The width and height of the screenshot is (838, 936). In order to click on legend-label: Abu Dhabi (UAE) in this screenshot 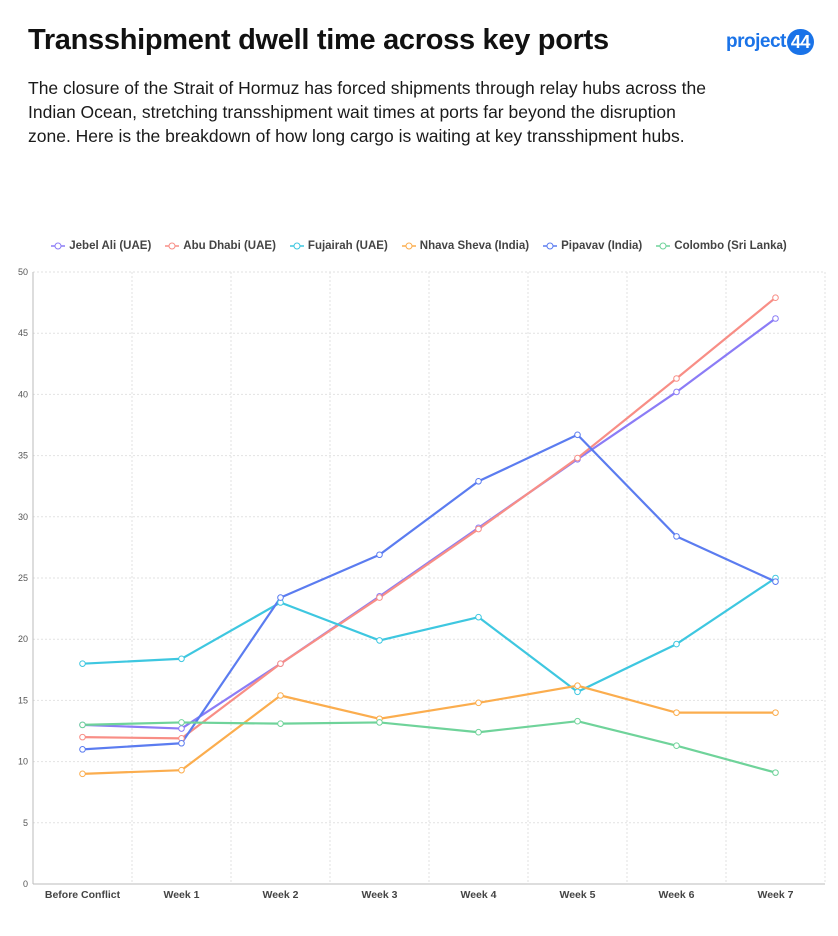, I will do `click(229, 246)`.